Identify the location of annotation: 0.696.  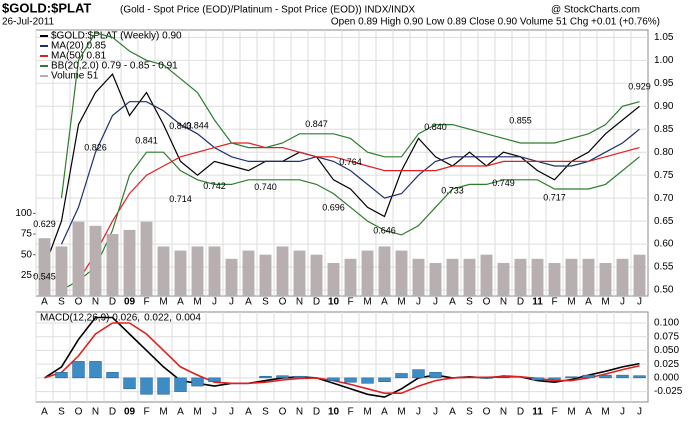
(333, 207).